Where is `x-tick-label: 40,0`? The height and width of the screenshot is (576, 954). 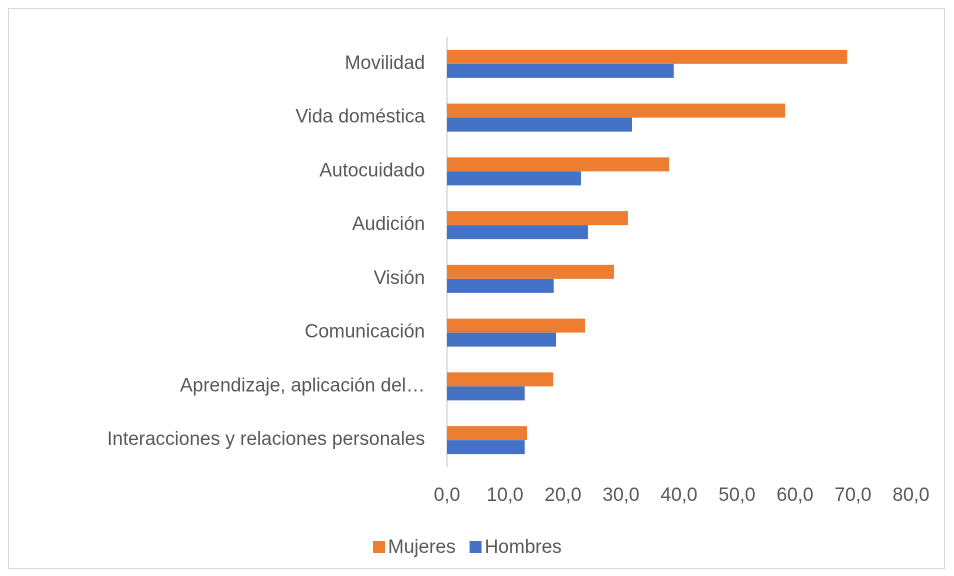
x-tick-label: 40,0 is located at coordinates (679, 495).